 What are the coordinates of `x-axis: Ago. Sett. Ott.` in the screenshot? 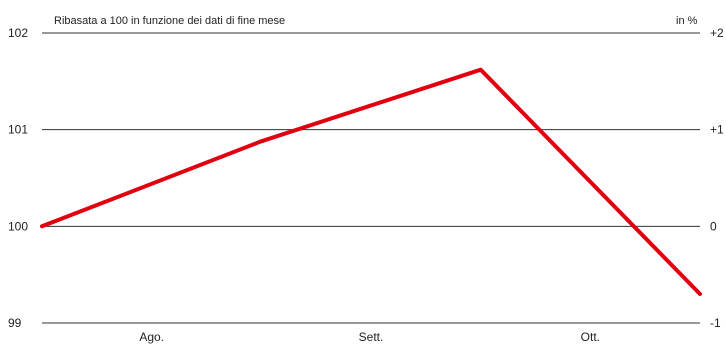 It's located at (369, 337).